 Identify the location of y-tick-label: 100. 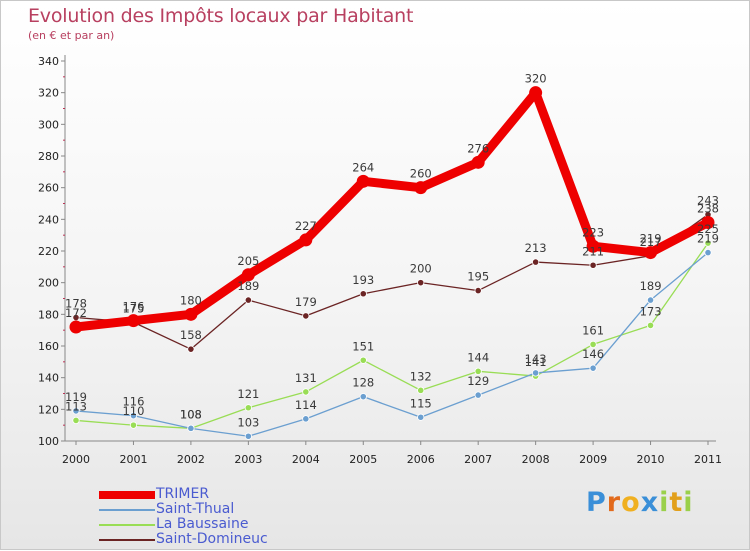
(48, 441).